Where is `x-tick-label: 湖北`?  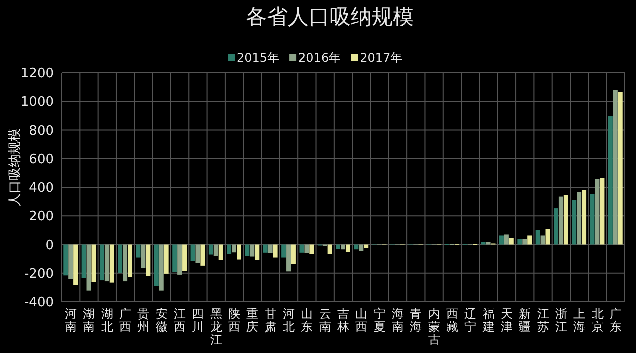
x-tick-label: 湖北 is located at coordinates (107, 320).